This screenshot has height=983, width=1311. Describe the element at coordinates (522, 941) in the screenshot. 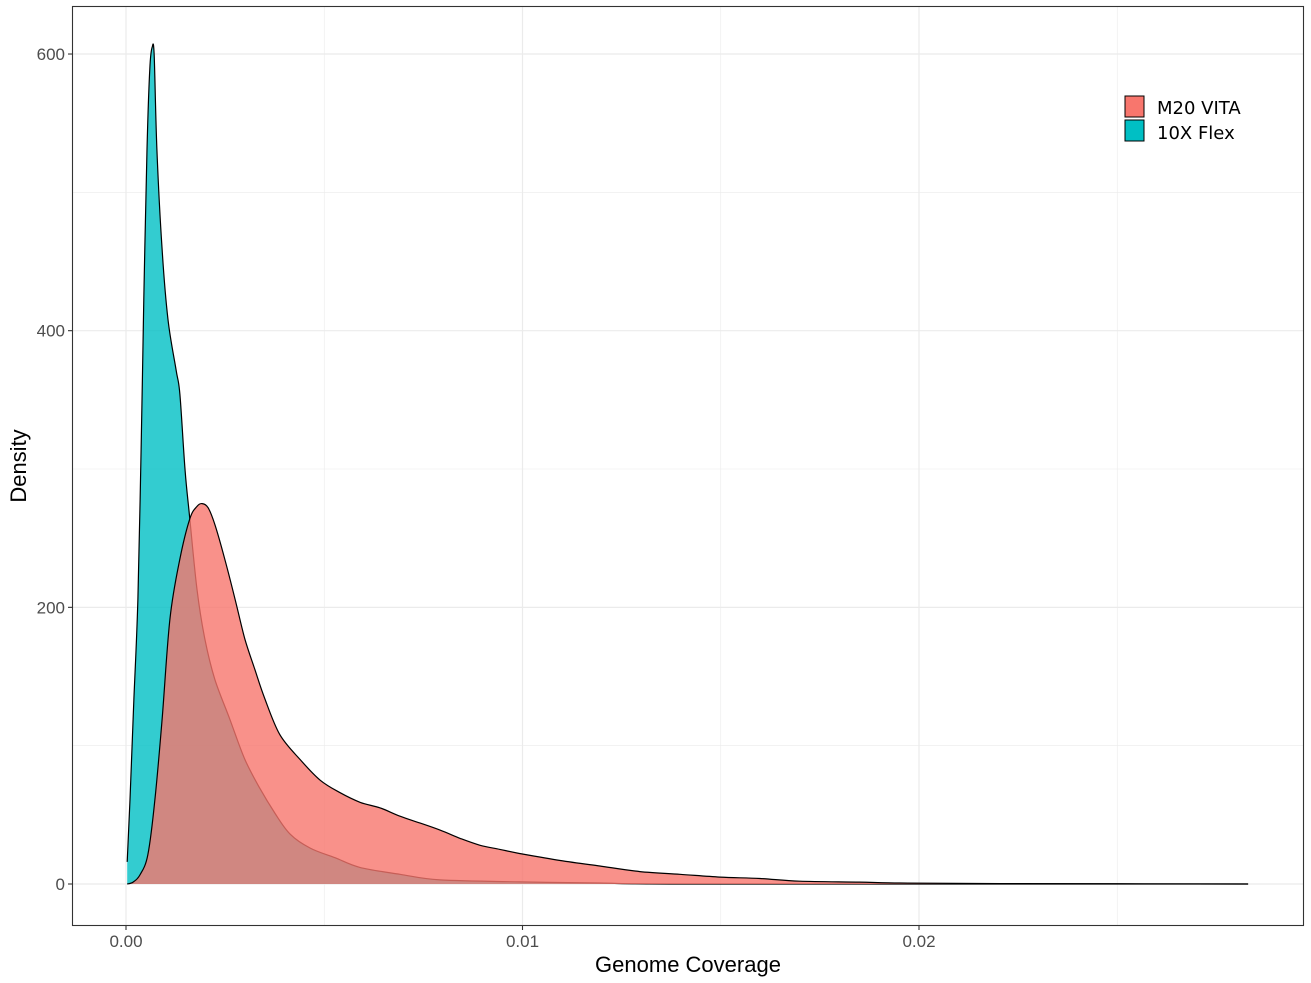

I see `x-tick-label: 0.01` at that location.